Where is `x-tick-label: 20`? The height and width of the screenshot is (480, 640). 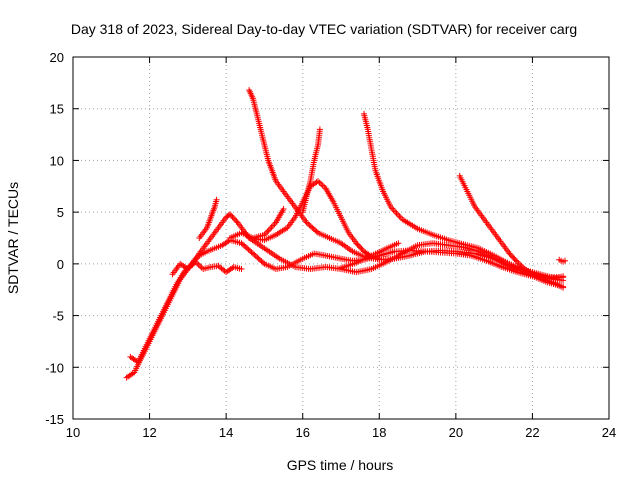
x-tick-label: 20 is located at coordinates (456, 432).